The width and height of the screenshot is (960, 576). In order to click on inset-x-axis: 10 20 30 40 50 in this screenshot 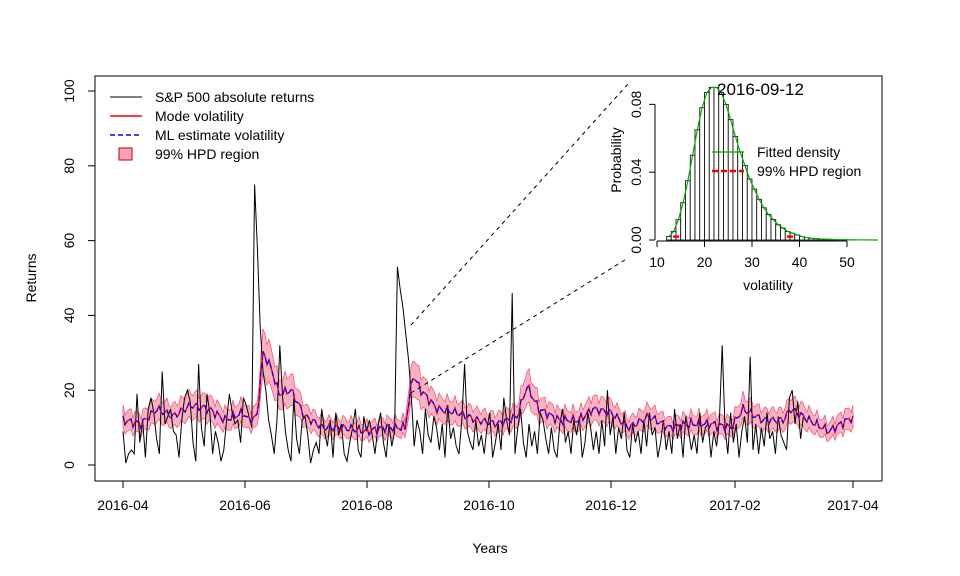, I will do `click(752, 255)`.